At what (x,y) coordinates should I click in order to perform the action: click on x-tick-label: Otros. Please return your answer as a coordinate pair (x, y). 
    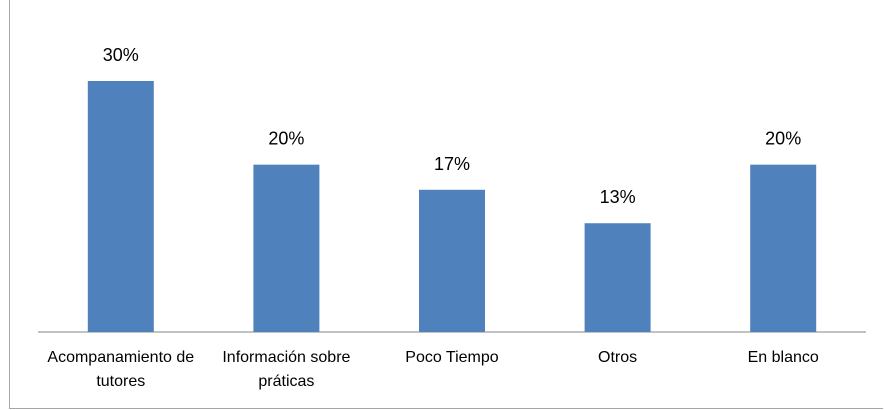
    Looking at the image, I should click on (618, 357).